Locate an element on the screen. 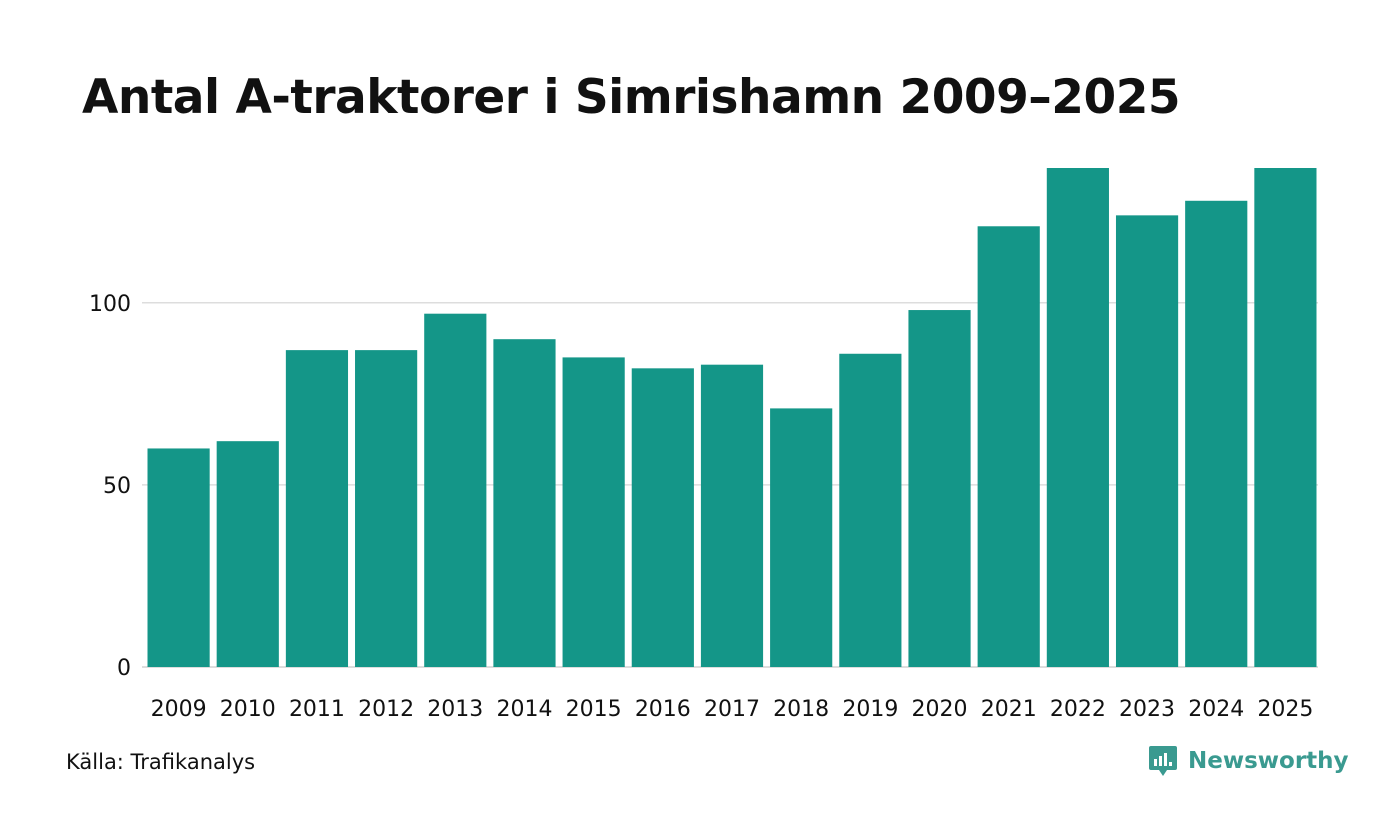 Image resolution: width=1400 pixels, height=840 pixels. x-tick-label: 2012 is located at coordinates (386, 709).